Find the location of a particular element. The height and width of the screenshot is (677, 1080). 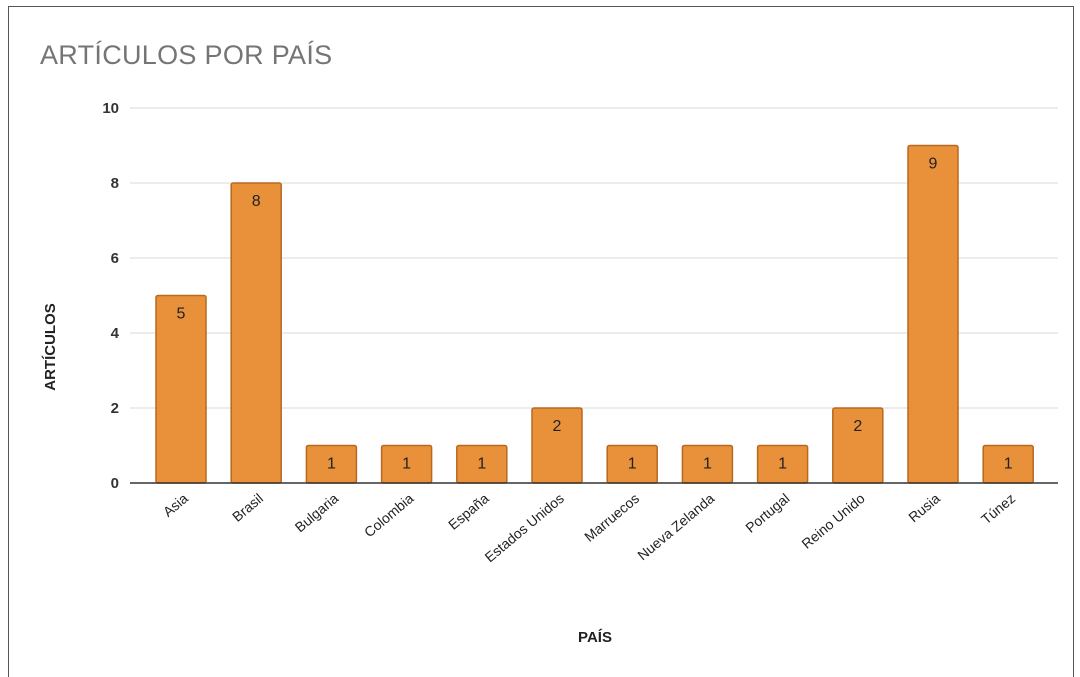

y-tick-label: 2 is located at coordinates (115, 408).